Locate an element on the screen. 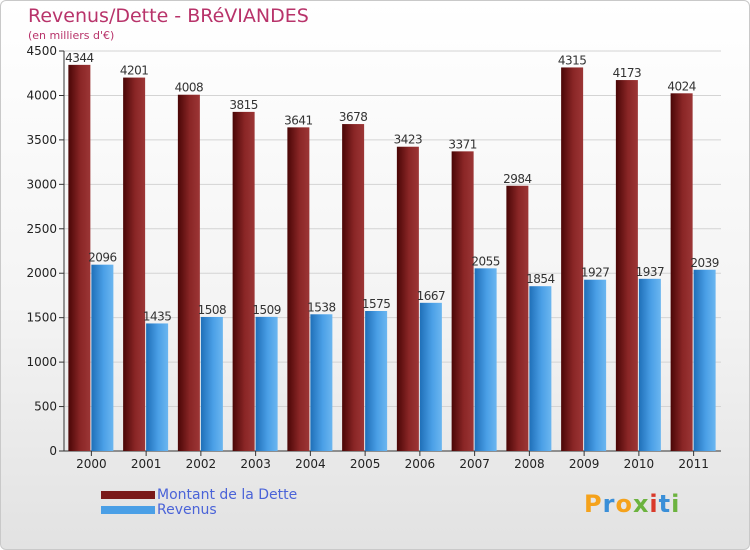 The height and width of the screenshot is (550, 750). logo-letter: r is located at coordinates (609, 504).